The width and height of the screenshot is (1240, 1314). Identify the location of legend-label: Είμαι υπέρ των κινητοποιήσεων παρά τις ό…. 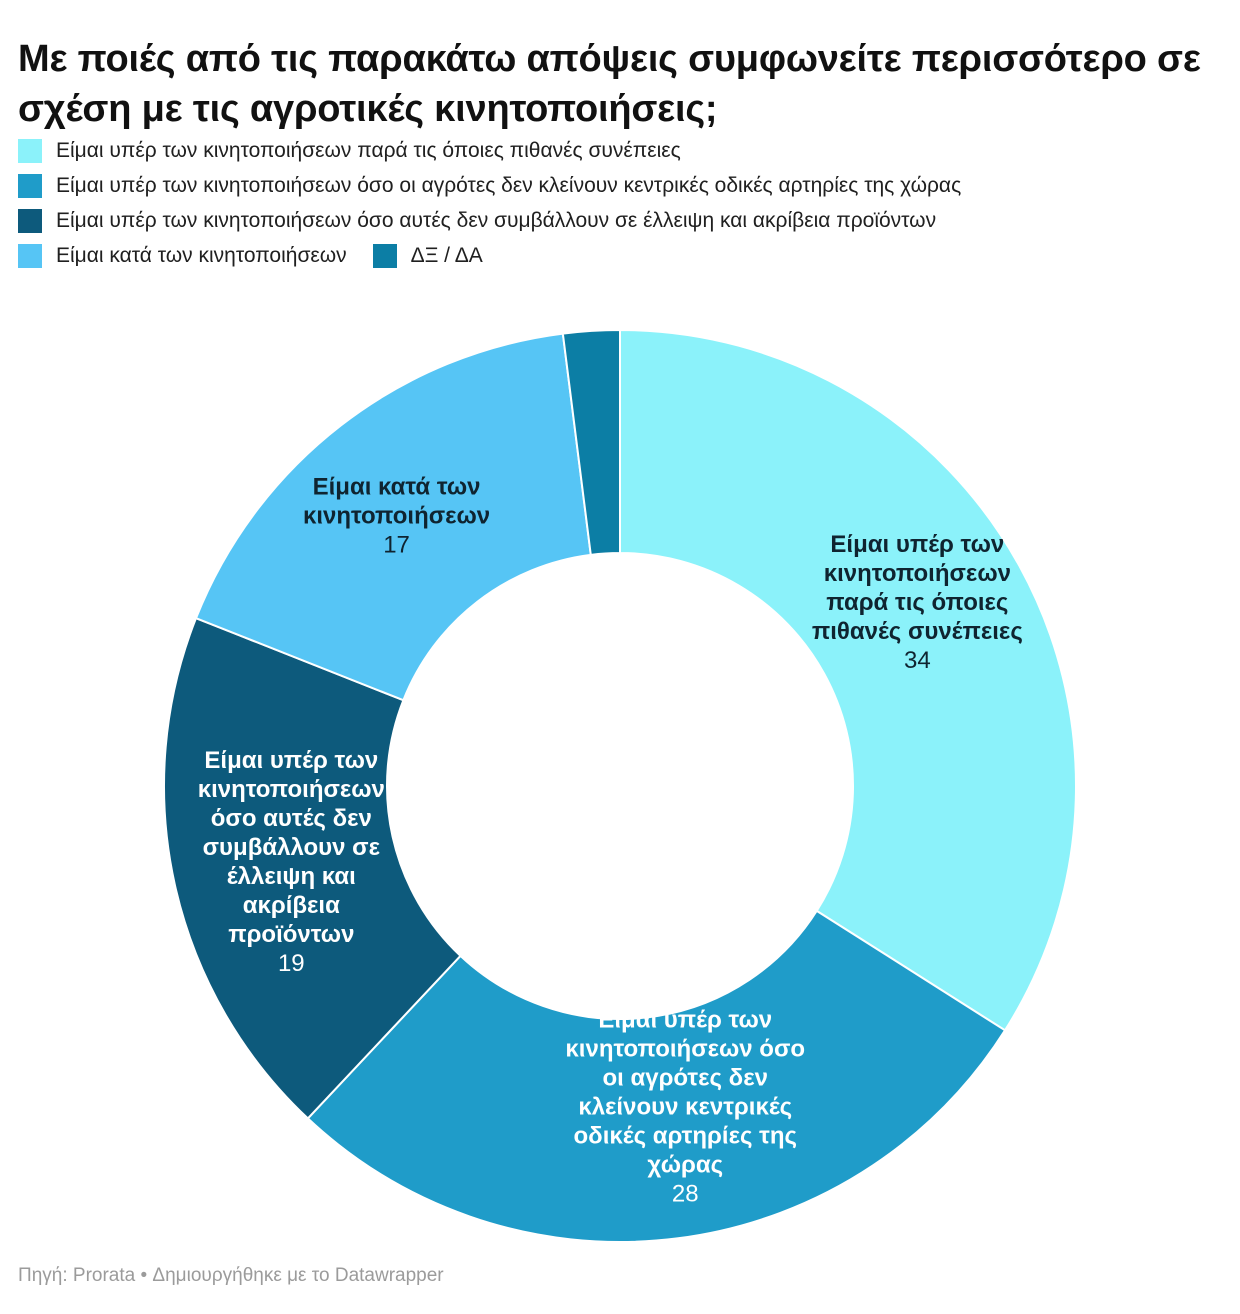
(368, 150).